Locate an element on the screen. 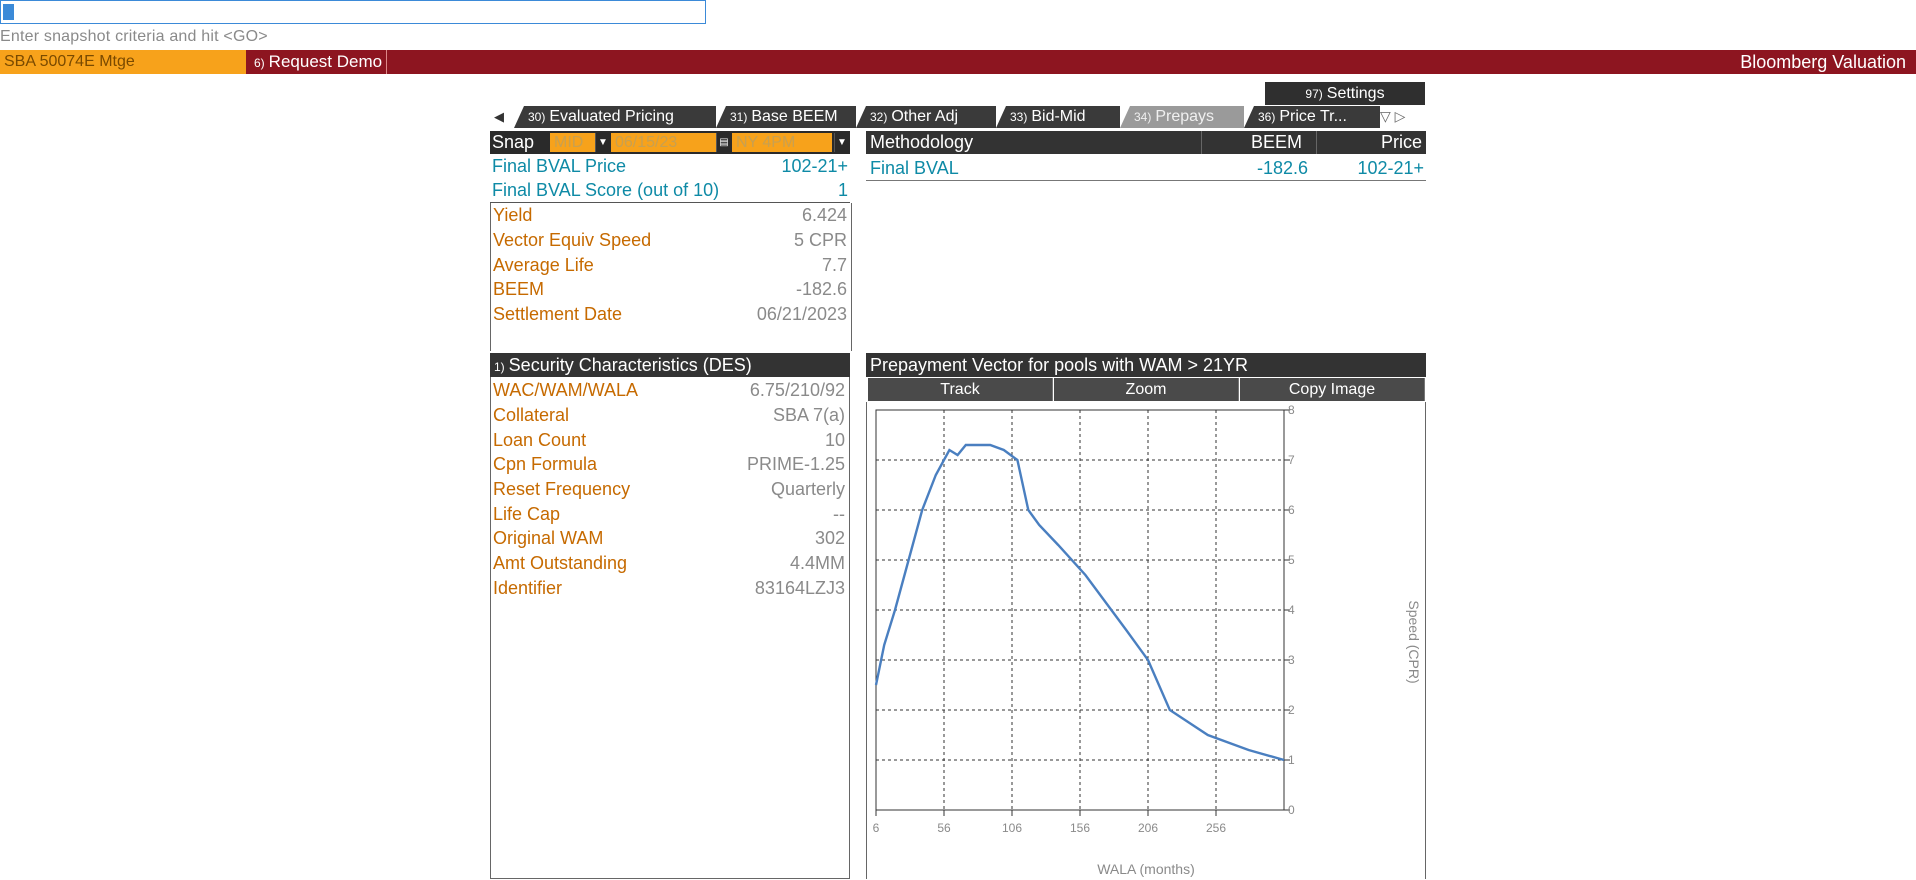 Image resolution: width=1916 pixels, height=880 pixels. snap-source-select: MID is located at coordinates (572, 142).